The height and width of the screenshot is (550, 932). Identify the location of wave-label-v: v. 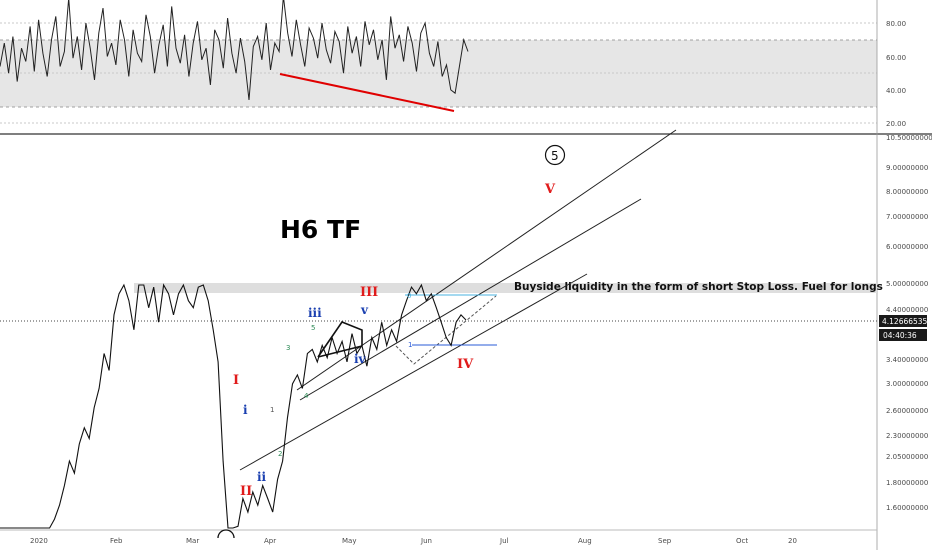
(364, 310).